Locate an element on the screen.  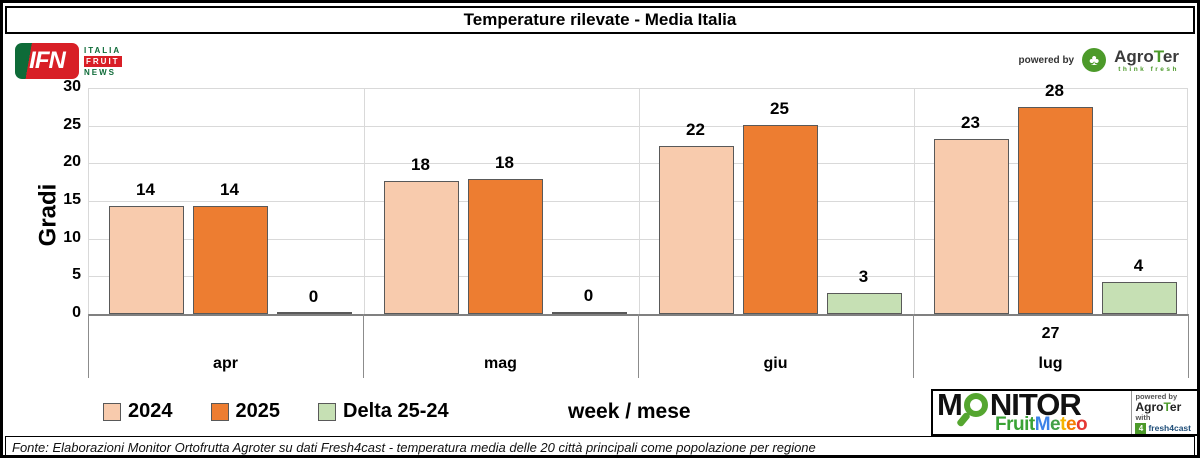
meteo-letter: o is located at coordinates (1082, 424).